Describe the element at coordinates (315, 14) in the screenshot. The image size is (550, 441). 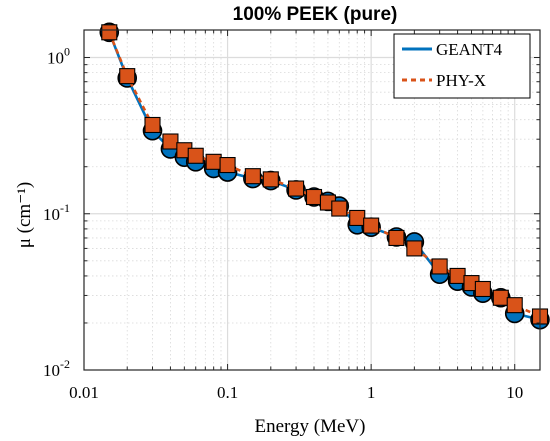
I see `chart-title: 100% PEEK (pure)` at that location.